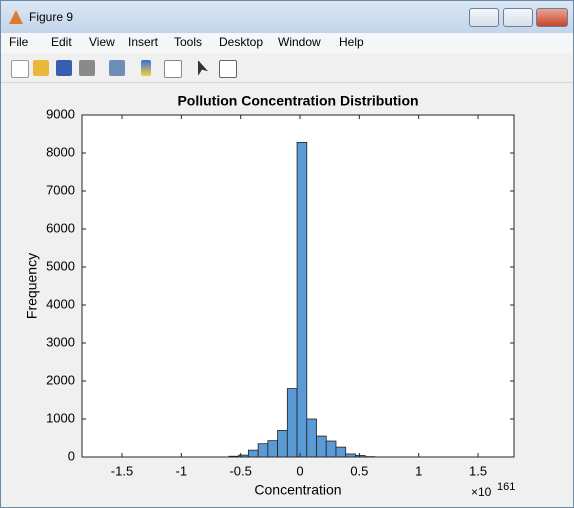 This screenshot has height=508, width=574. What do you see at coordinates (60, 303) in the screenshot?
I see `y-tick-label: 4000` at bounding box center [60, 303].